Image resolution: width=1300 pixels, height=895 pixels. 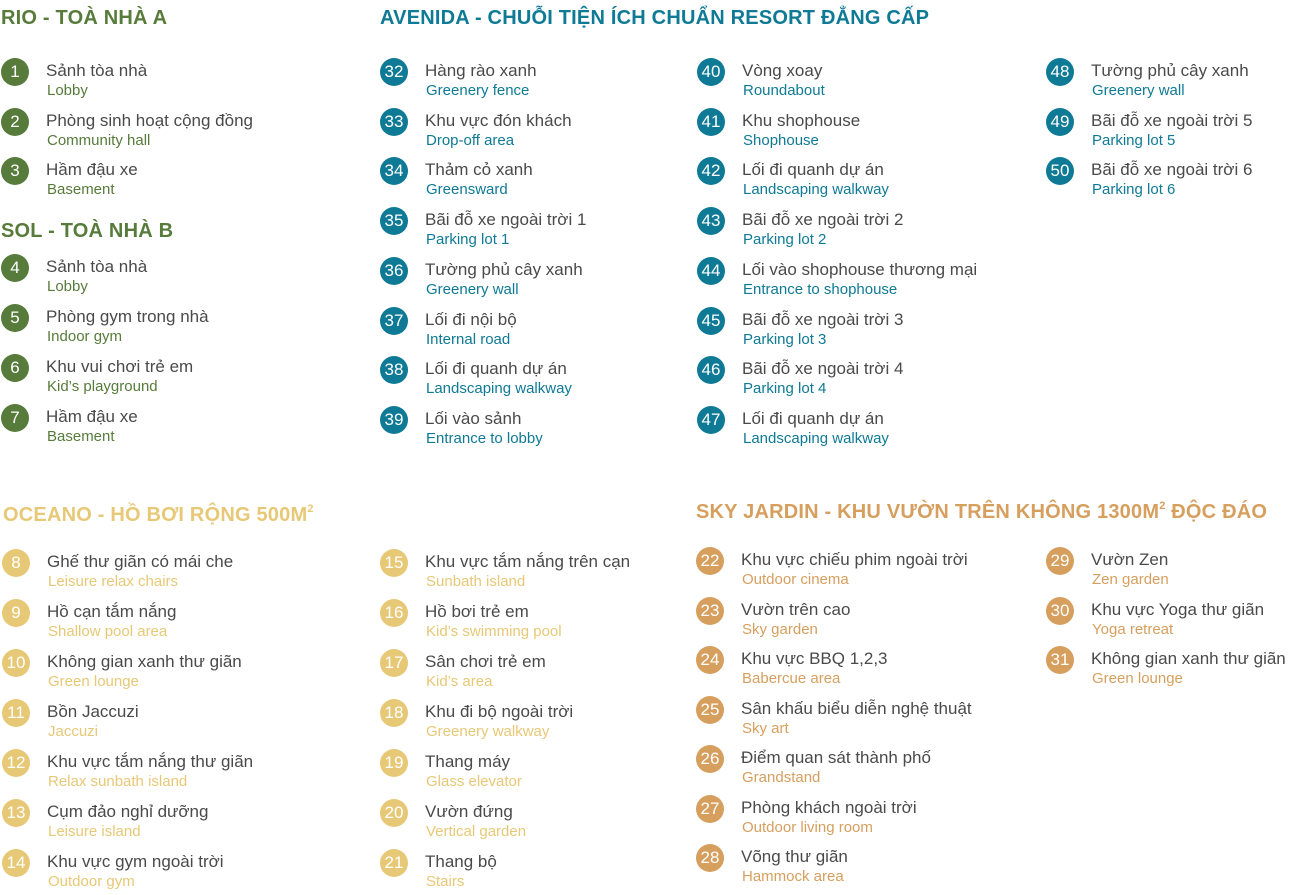 I want to click on list-item: 2 Phòng sinh hoạt cộng đồng Community hall, so click(x=166, y=129).